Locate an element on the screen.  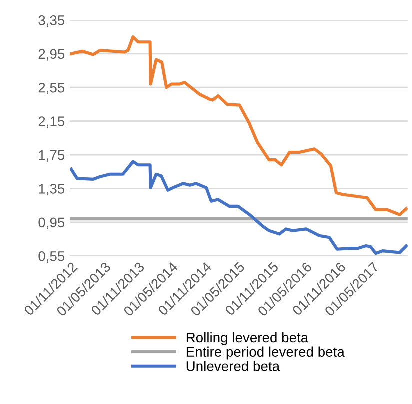
legend-label: Unlevered beta is located at coordinates (233, 366).